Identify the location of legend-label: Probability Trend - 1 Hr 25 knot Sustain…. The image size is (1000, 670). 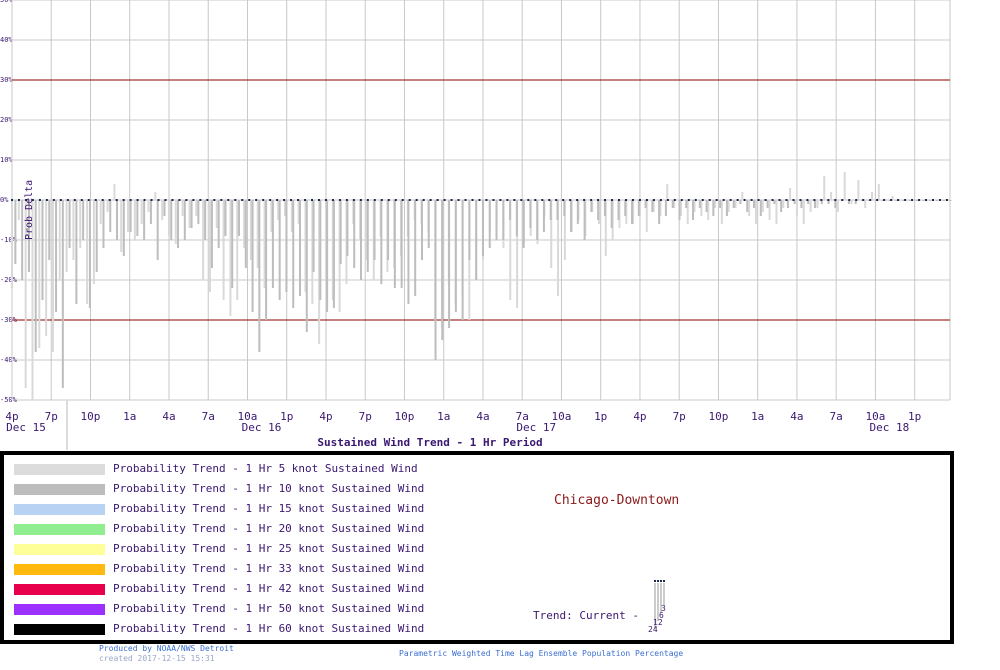
(269, 548).